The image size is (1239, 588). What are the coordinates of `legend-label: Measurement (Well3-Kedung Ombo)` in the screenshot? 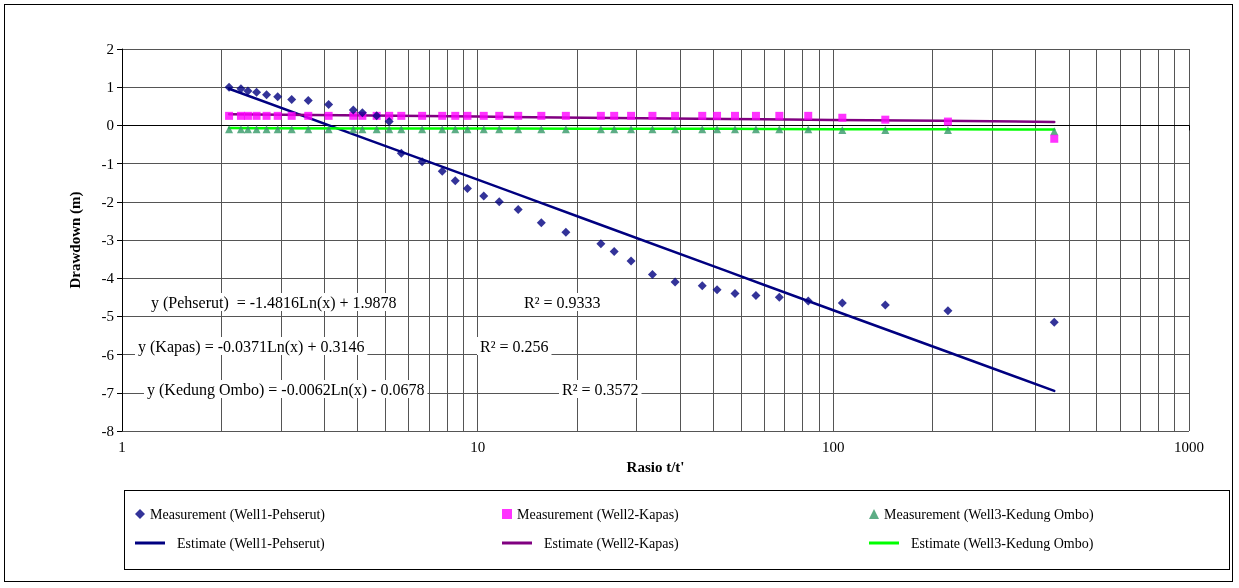 It's located at (989, 514).